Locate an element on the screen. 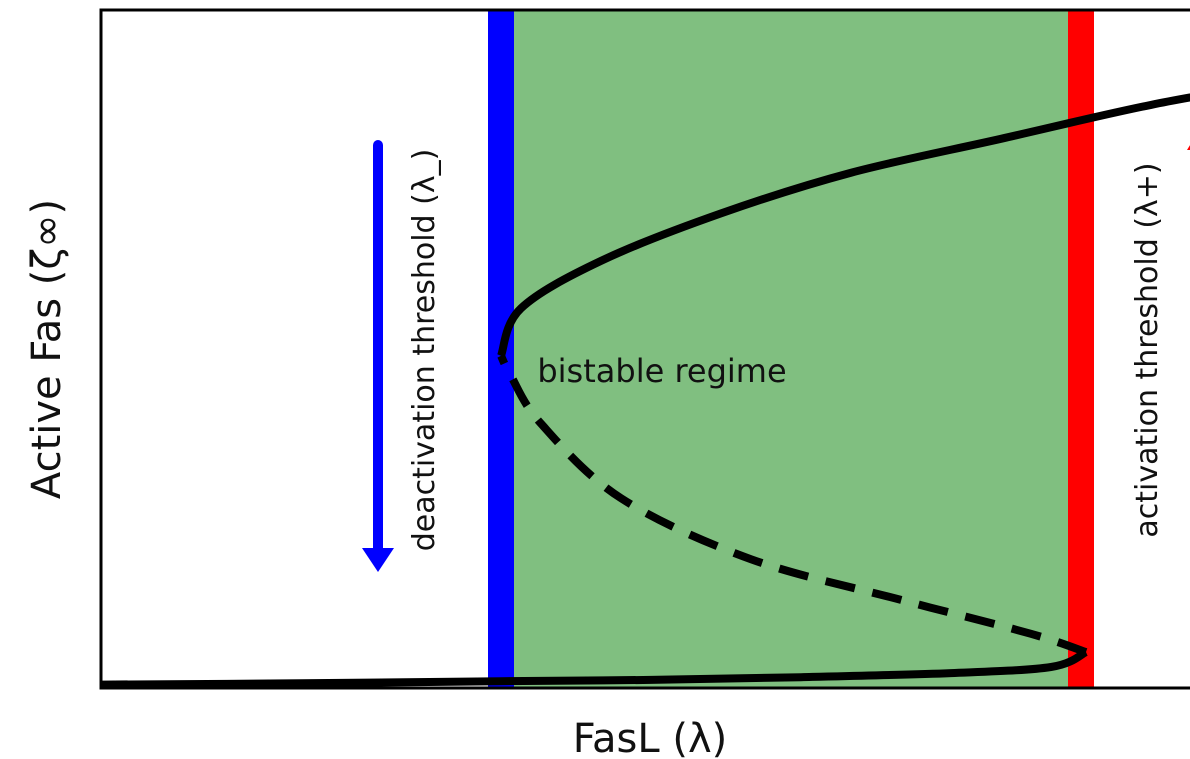 This screenshot has width=1190, height=759. y-axis-label: Active Fas (ζ∞) is located at coordinates (47, 349).